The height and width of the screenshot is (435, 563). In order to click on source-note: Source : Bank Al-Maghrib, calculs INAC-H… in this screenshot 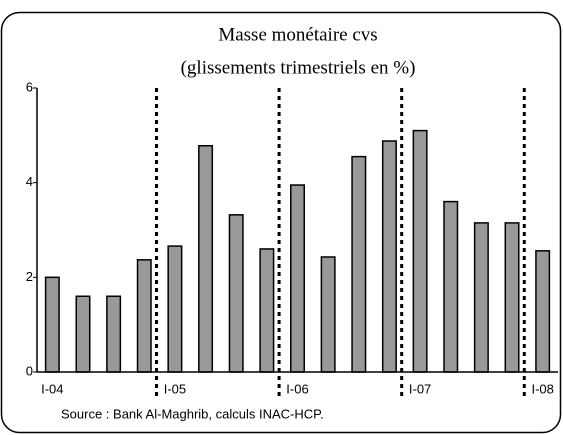, I will do `click(192, 413)`.